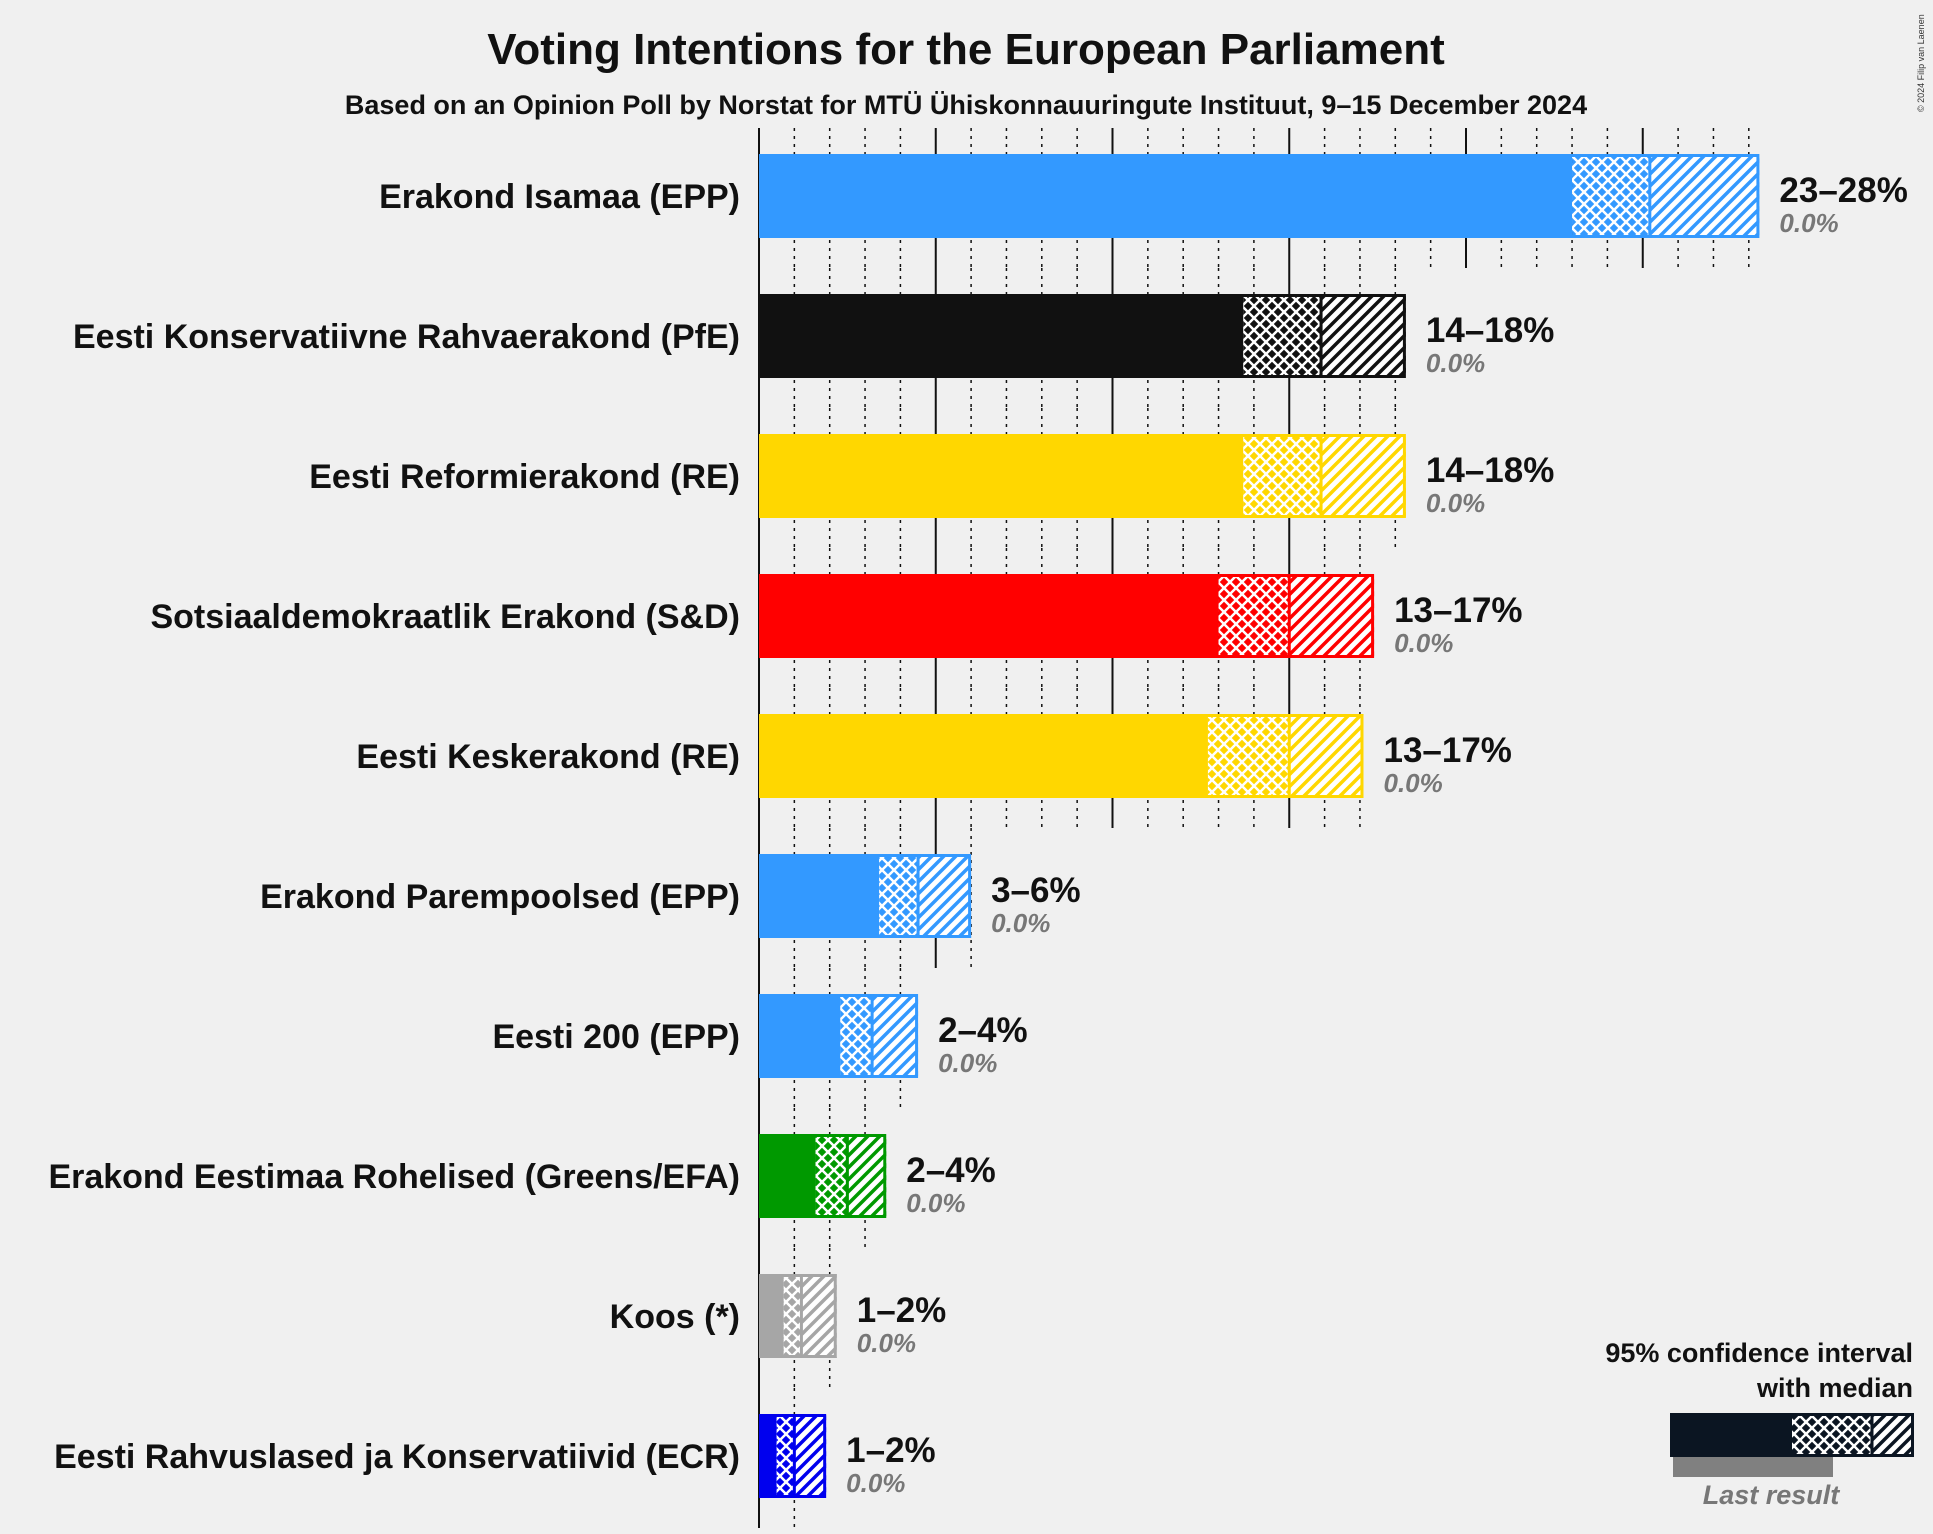 This screenshot has height=1534, width=1933. I want to click on legend-line2: with median, so click(1834, 1388).